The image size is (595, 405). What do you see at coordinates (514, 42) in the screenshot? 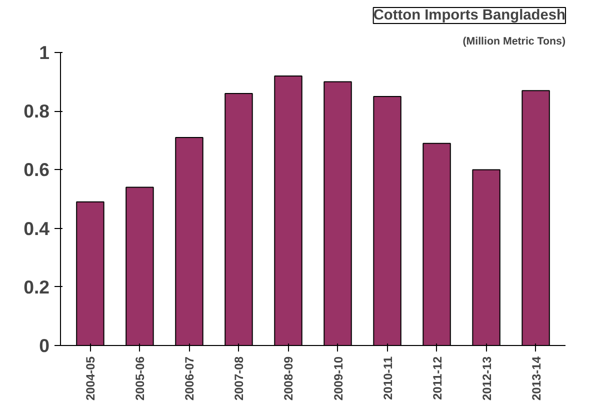
I see `chart-subtitle: (Million Metric Tons)` at bounding box center [514, 42].